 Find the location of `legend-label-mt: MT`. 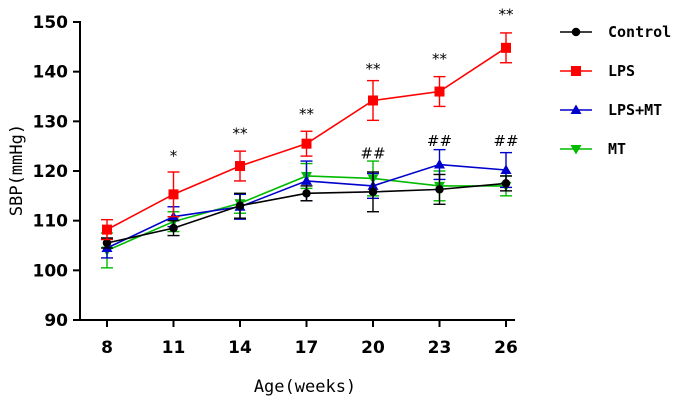

legend-label-mt: MT is located at coordinates (617, 149).